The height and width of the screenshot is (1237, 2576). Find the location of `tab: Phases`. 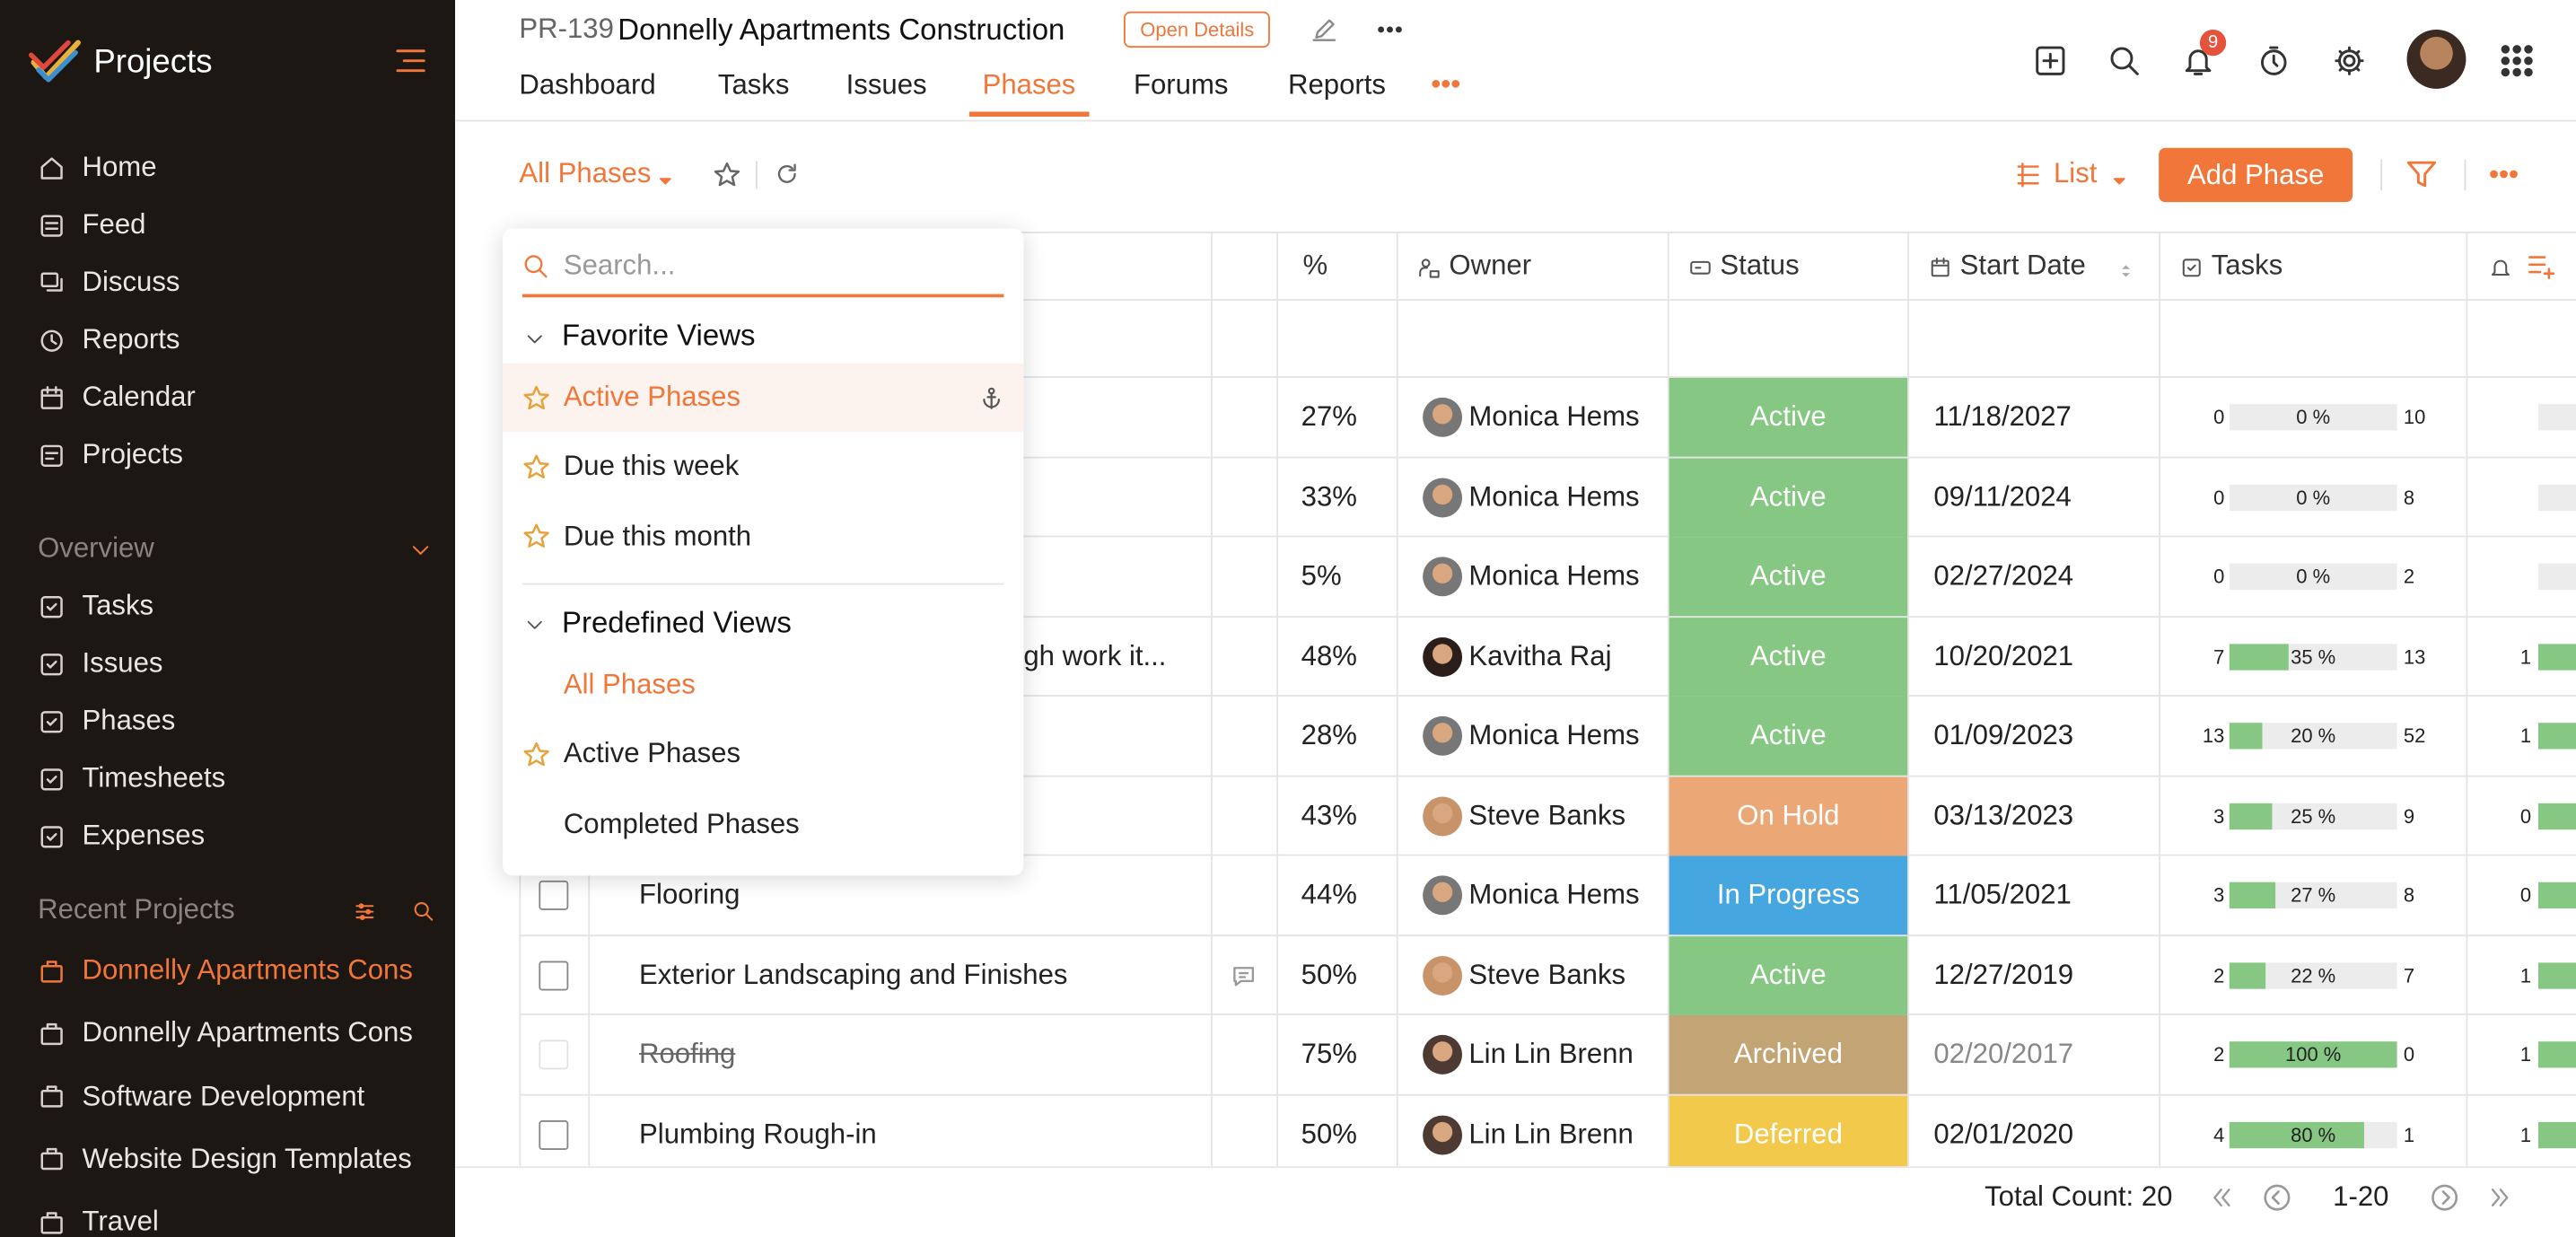

tab: Phases is located at coordinates (1029, 85).